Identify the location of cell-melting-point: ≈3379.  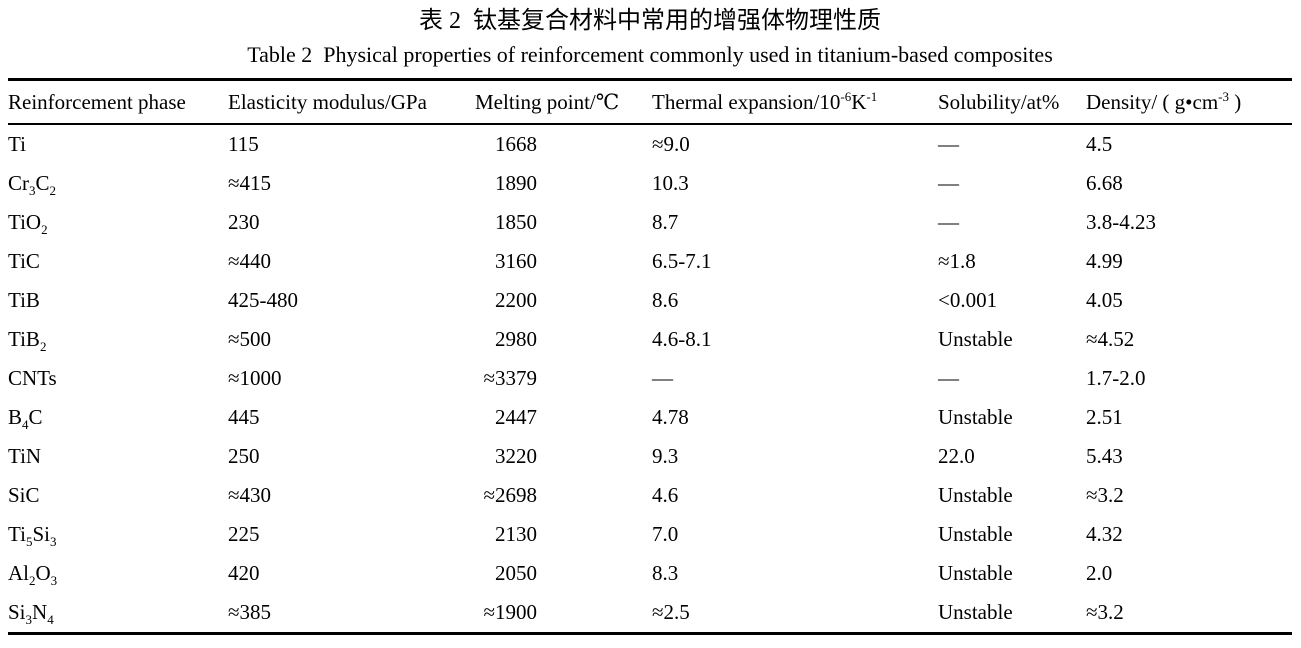
(510, 378).